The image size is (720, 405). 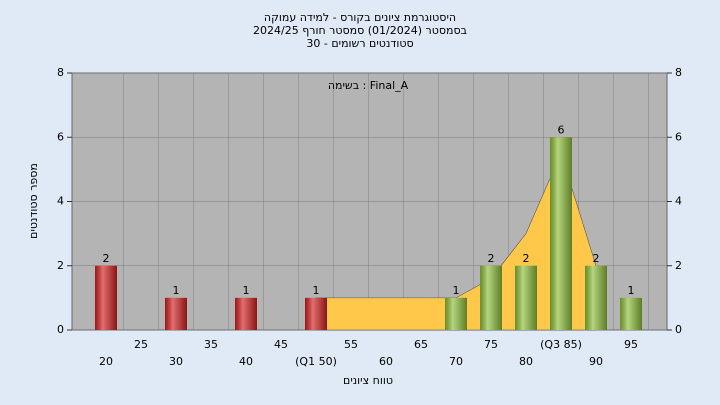 What do you see at coordinates (176, 361) in the screenshot?
I see `x-tick-label: 30` at bounding box center [176, 361].